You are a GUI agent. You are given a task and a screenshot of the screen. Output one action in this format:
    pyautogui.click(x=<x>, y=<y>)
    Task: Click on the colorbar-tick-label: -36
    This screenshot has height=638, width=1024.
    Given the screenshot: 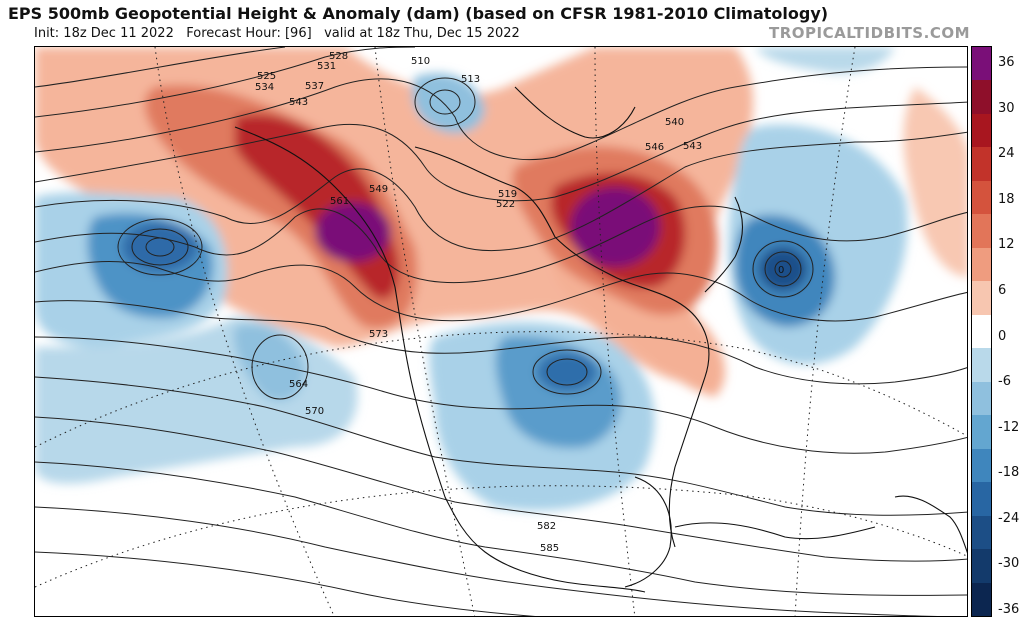 What is the action you would take?
    pyautogui.click(x=1009, y=609)
    